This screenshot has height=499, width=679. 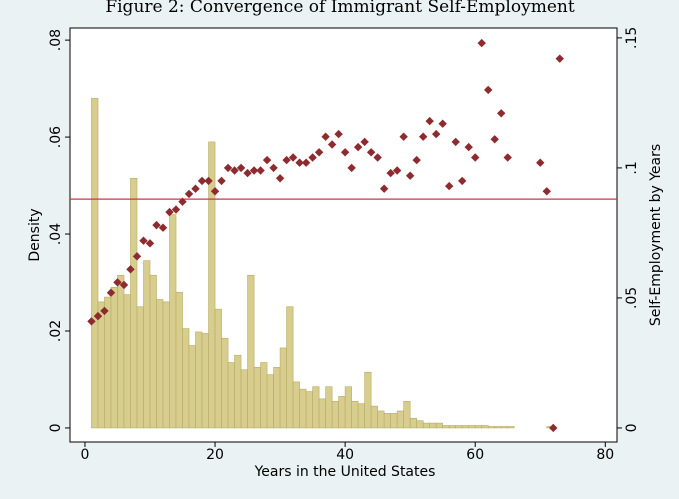 What do you see at coordinates (632, 298) in the screenshot?
I see `y2-tick-label: .05` at bounding box center [632, 298].